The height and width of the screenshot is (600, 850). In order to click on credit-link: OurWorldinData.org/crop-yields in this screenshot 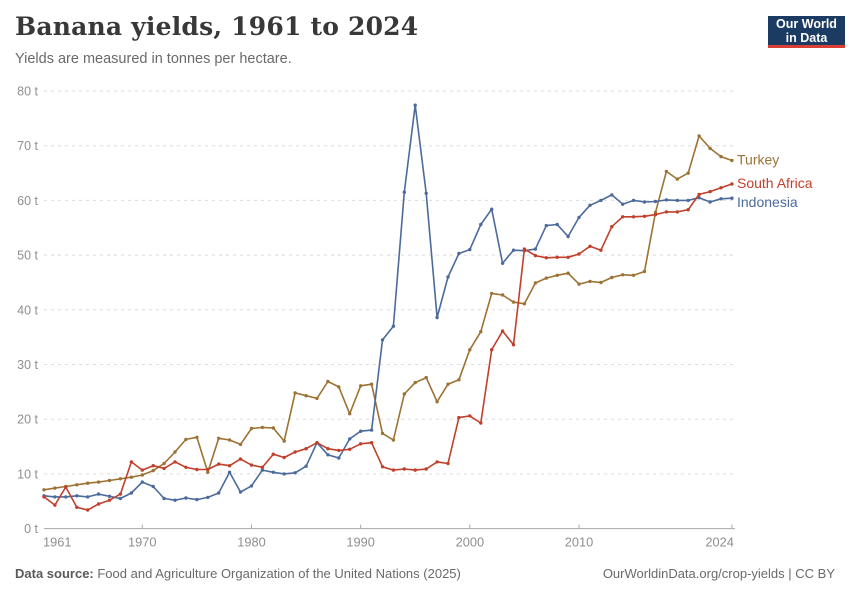, I will do `click(693, 573)`.